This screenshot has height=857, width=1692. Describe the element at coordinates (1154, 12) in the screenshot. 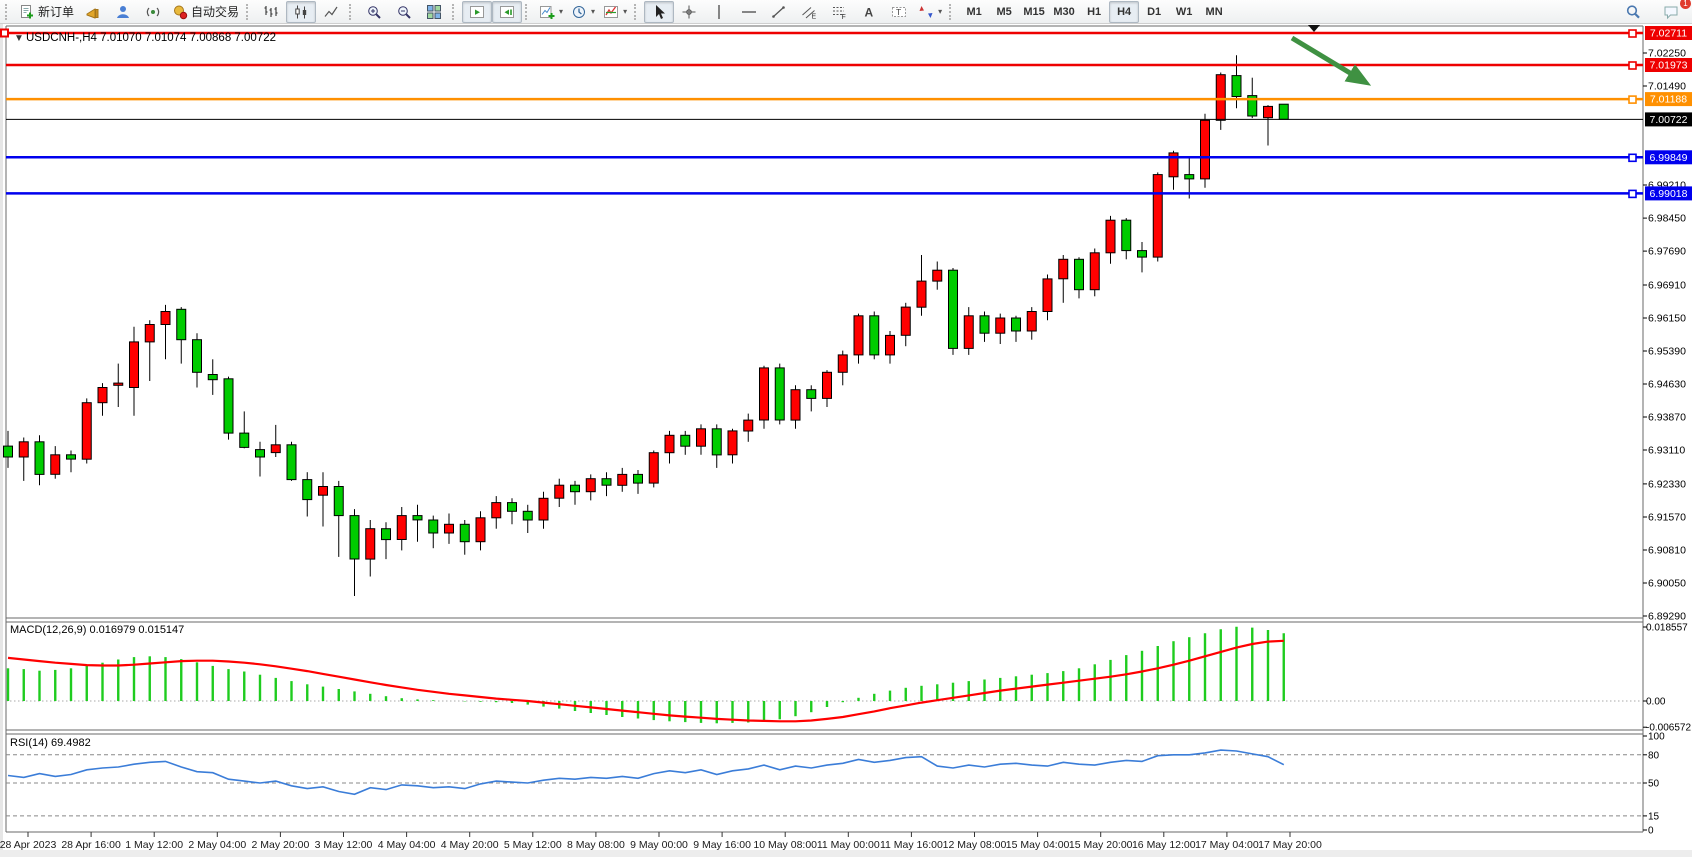

I see `tf-d1-button: D1` at that location.